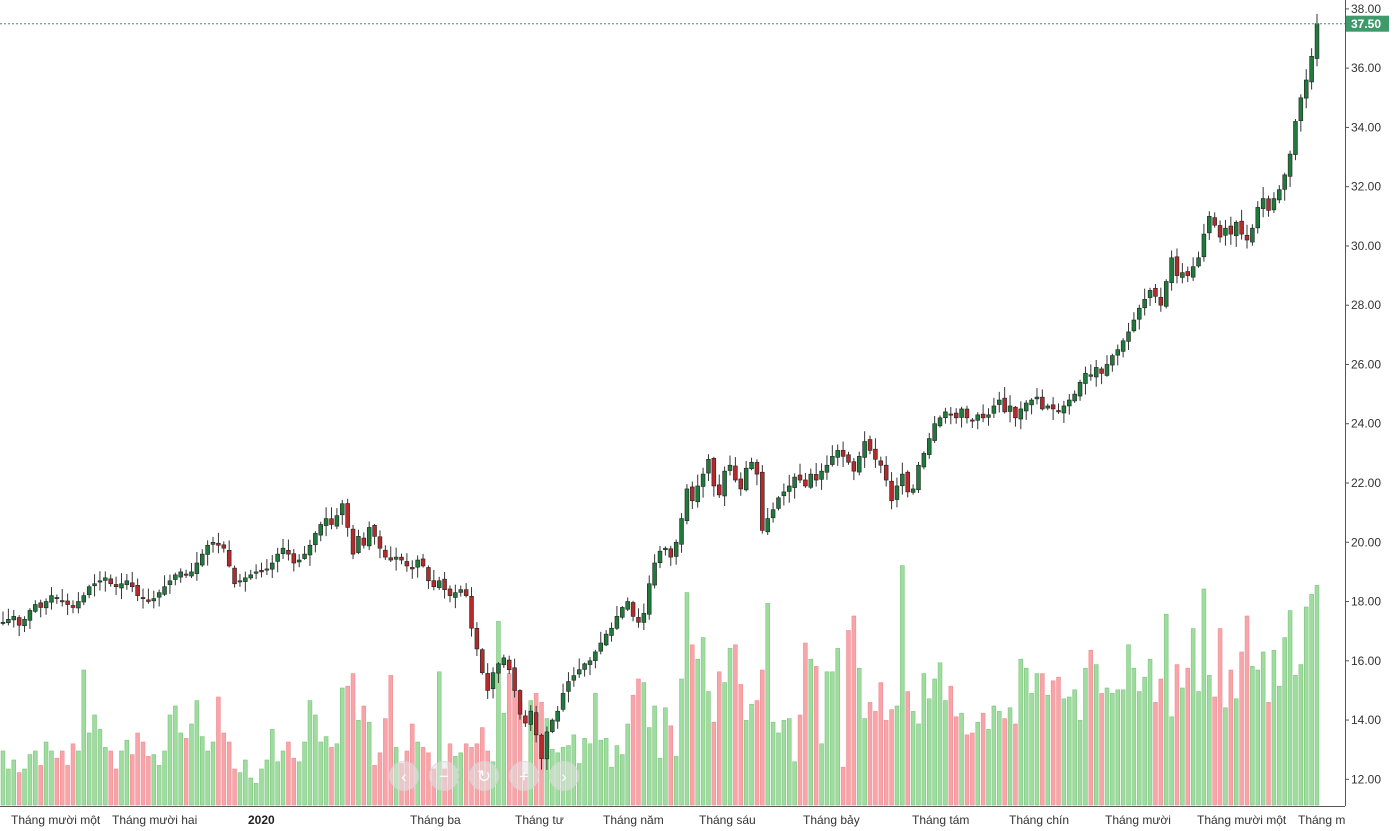  Describe the element at coordinates (564, 776) in the screenshot. I see `scroll-right-button: ›` at that location.